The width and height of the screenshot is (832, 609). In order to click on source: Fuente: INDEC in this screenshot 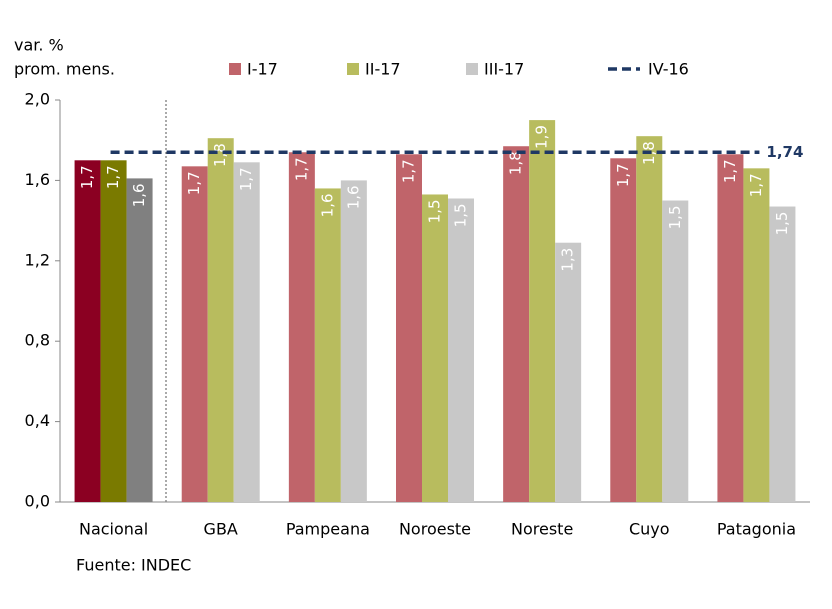, I will do `click(133, 565)`.